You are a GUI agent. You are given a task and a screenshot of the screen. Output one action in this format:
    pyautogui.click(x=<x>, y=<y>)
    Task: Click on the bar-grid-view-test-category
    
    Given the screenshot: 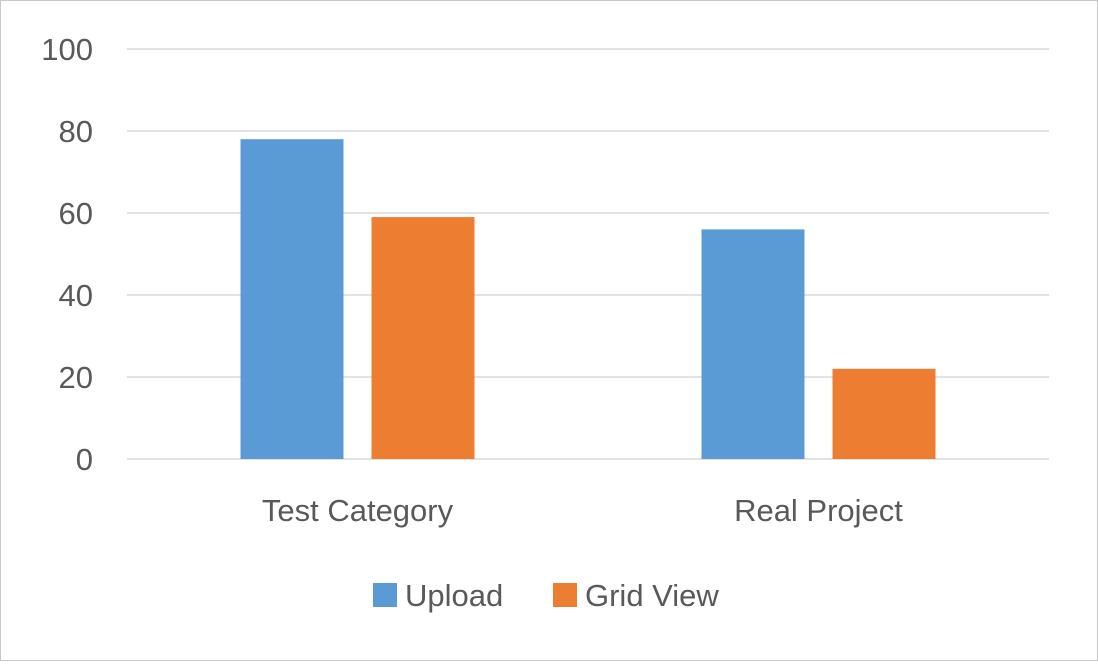 What is the action you would take?
    pyautogui.click(x=423, y=338)
    